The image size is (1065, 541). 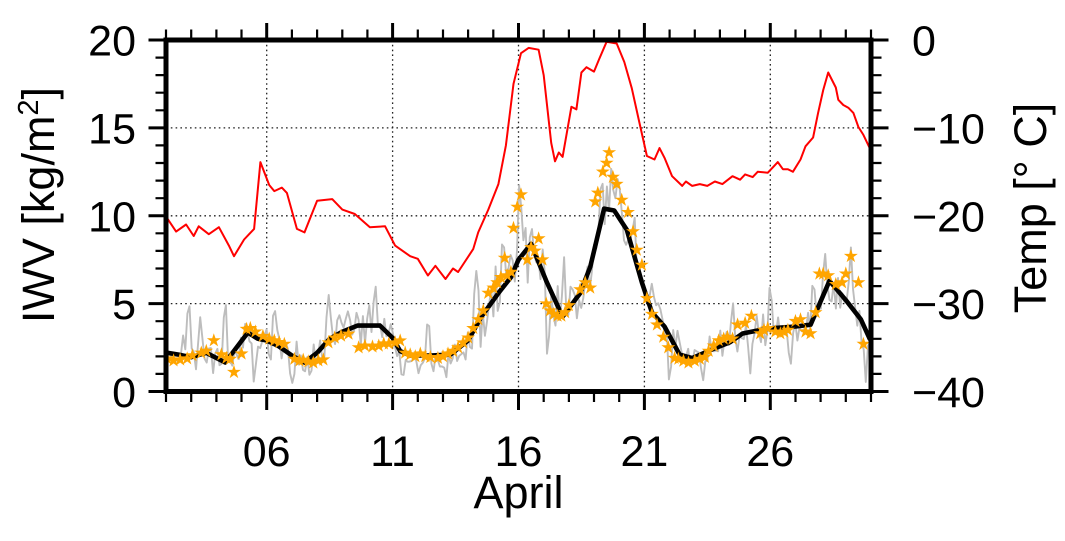 I want to click on left-axis-title-bracket: ], so click(x=38, y=93).